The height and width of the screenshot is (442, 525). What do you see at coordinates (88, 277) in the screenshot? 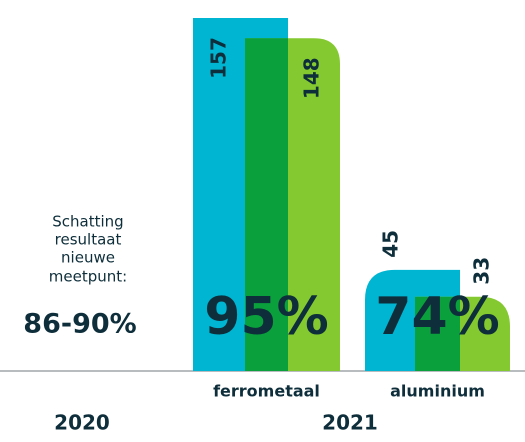
I see `estimate-text: meetpunt:` at bounding box center [88, 277].